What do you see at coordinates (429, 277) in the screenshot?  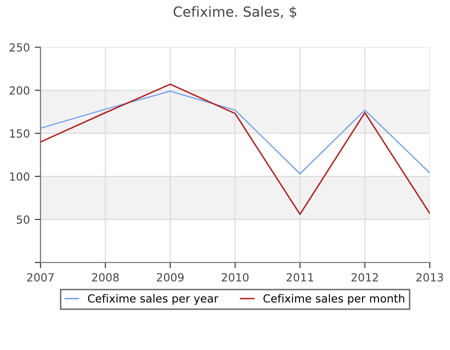 I see `x-tick-label: 2013` at bounding box center [429, 277].